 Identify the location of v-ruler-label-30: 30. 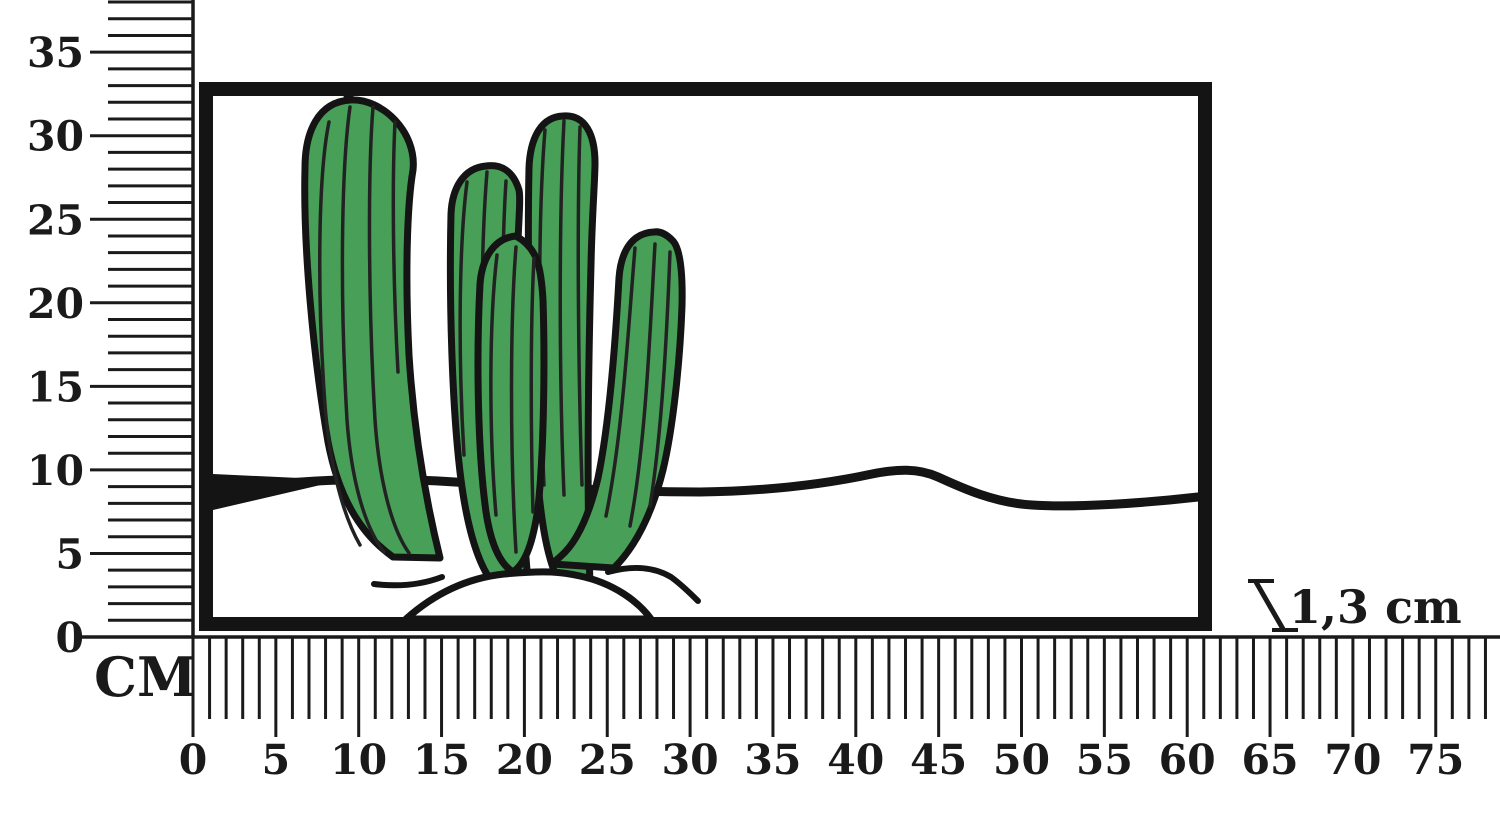
(55, 137).